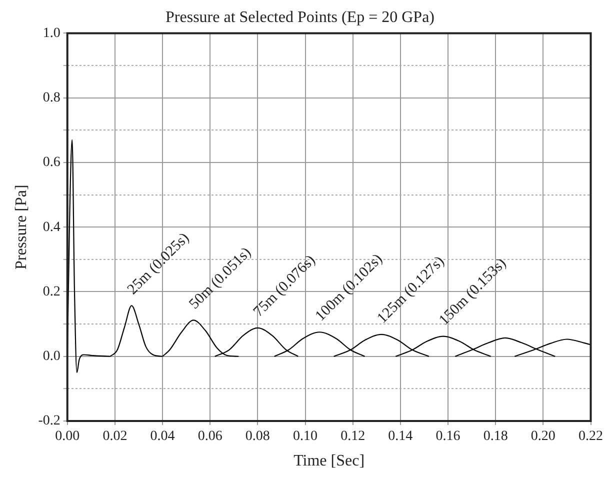 This screenshot has width=614, height=483. I want to click on x-tick-label: 0.20, so click(543, 436).